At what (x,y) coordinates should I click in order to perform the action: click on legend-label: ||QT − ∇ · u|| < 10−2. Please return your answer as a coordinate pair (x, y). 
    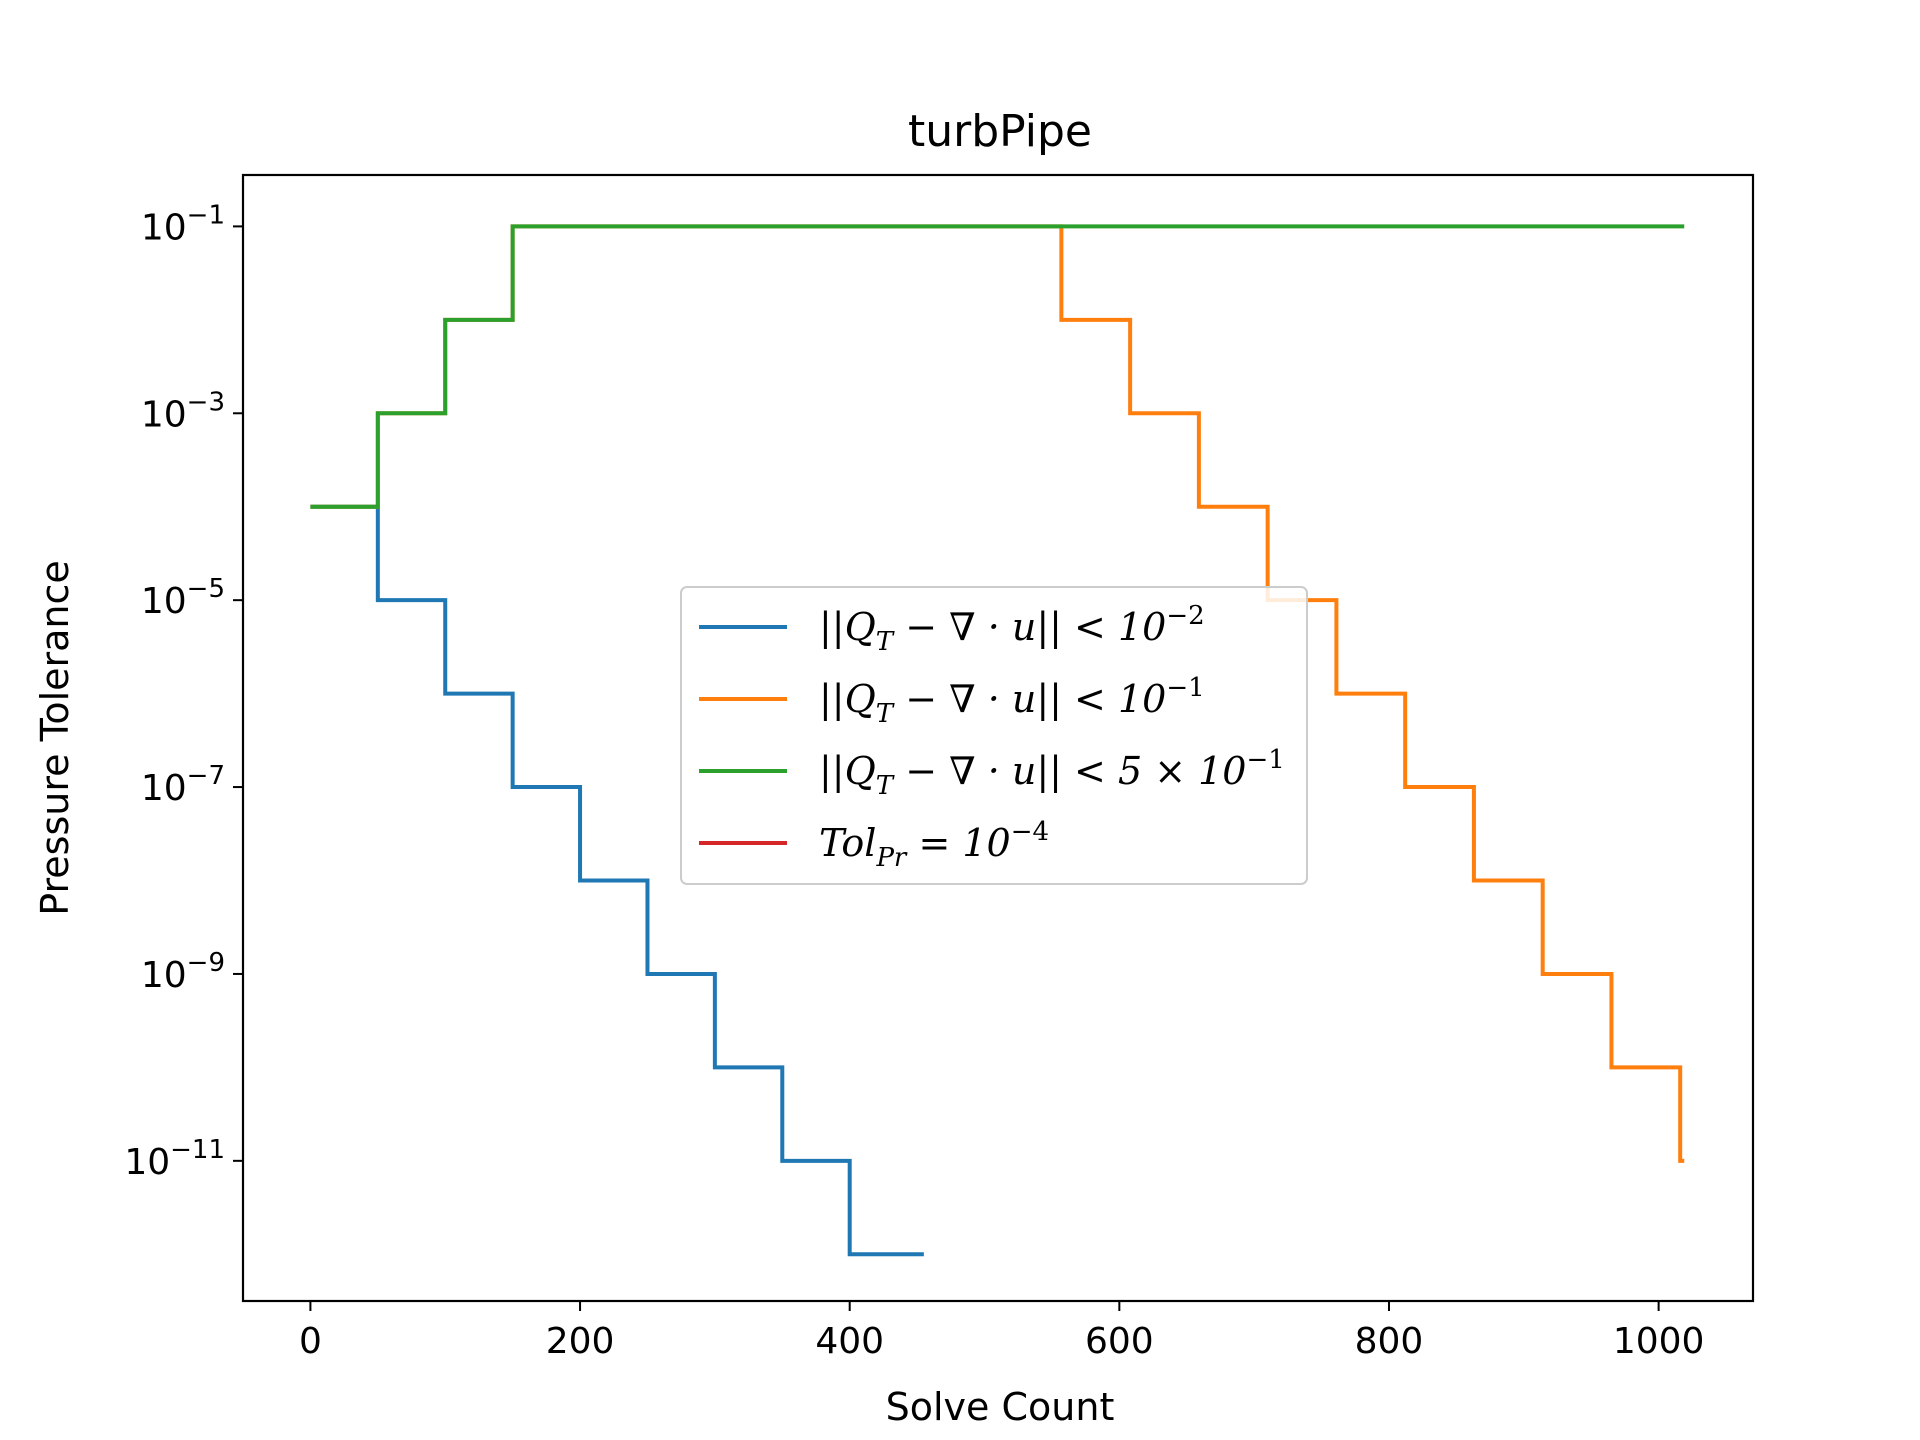
    Looking at the image, I should click on (1012, 629).